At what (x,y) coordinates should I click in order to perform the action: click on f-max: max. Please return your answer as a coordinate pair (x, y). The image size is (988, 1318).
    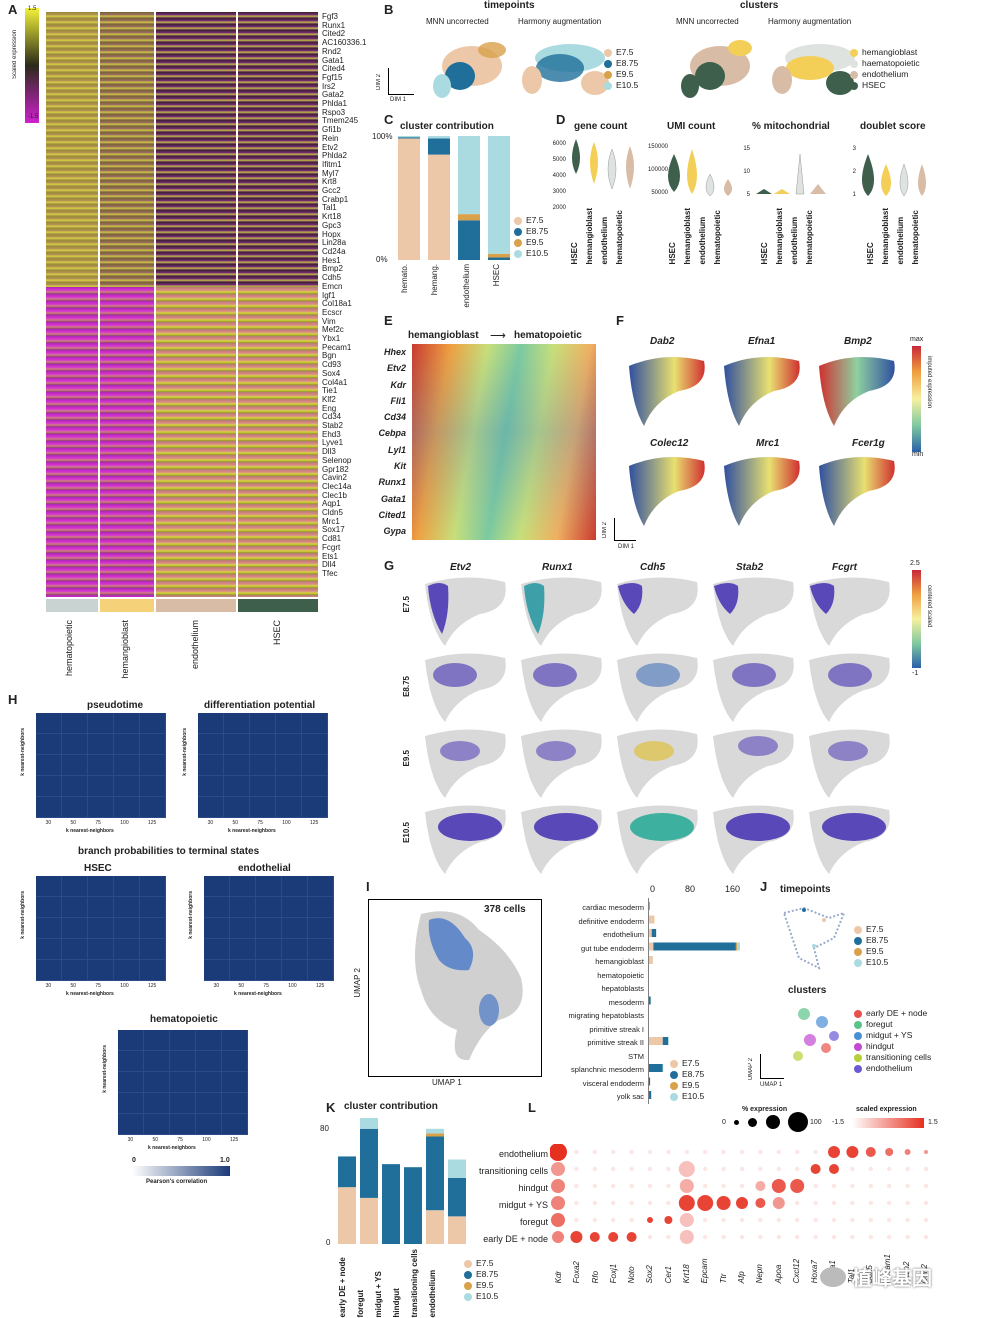
    Looking at the image, I should click on (917, 339).